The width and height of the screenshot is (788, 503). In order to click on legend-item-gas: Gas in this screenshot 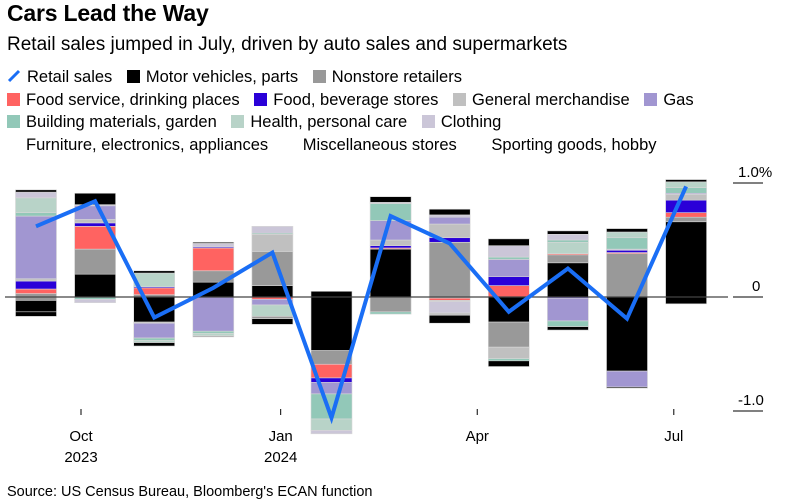, I will do `click(669, 100)`.